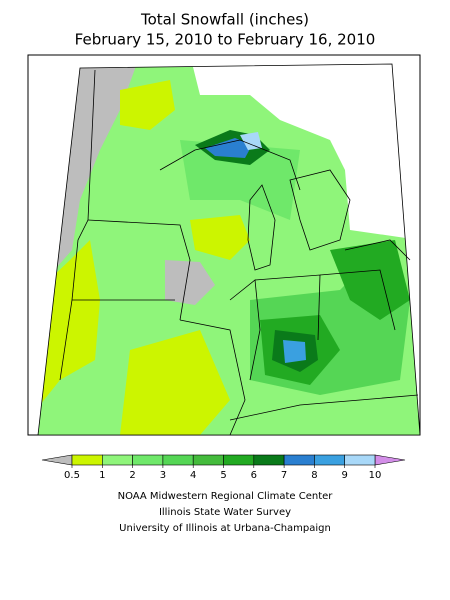 The width and height of the screenshot is (450, 600). What do you see at coordinates (220, 237) in the screenshot?
I see `snow-low-iowa` at bounding box center [220, 237].